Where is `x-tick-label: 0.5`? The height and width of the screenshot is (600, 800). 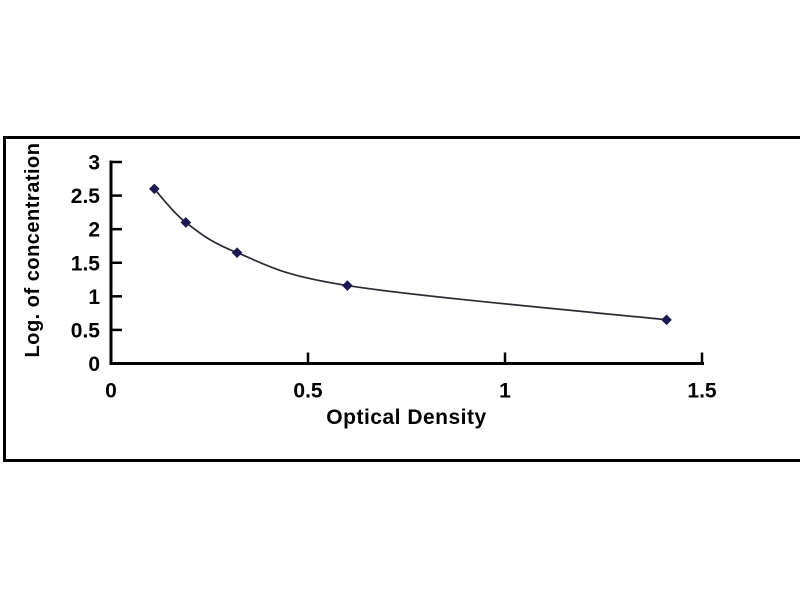
x-tick-label: 0.5 is located at coordinates (308, 391).